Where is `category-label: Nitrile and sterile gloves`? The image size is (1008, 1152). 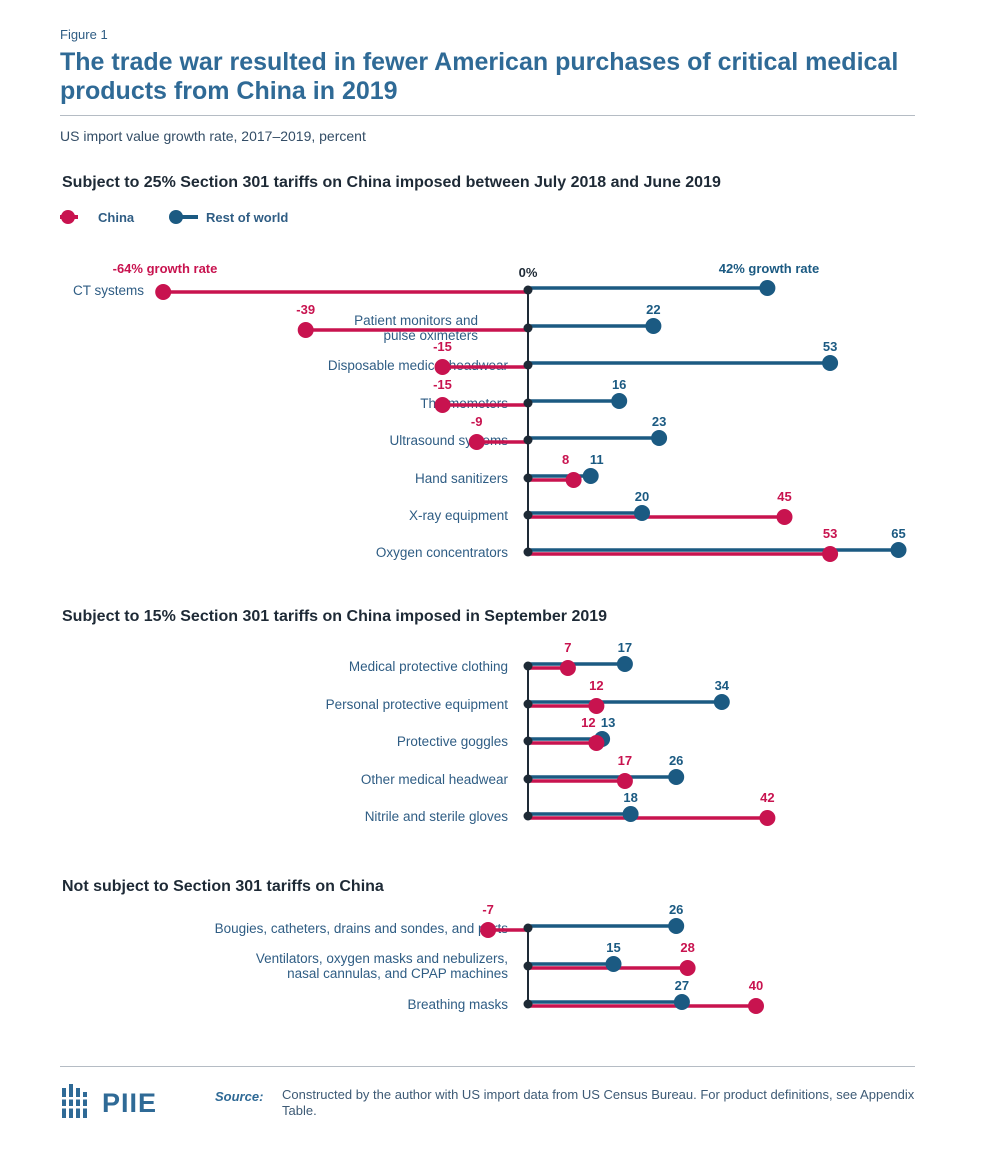
category-label: Nitrile and sterile gloves is located at coordinates (437, 816).